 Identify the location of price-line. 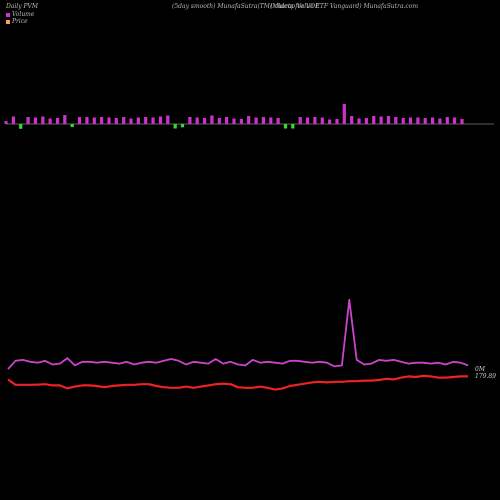
(237, 382).